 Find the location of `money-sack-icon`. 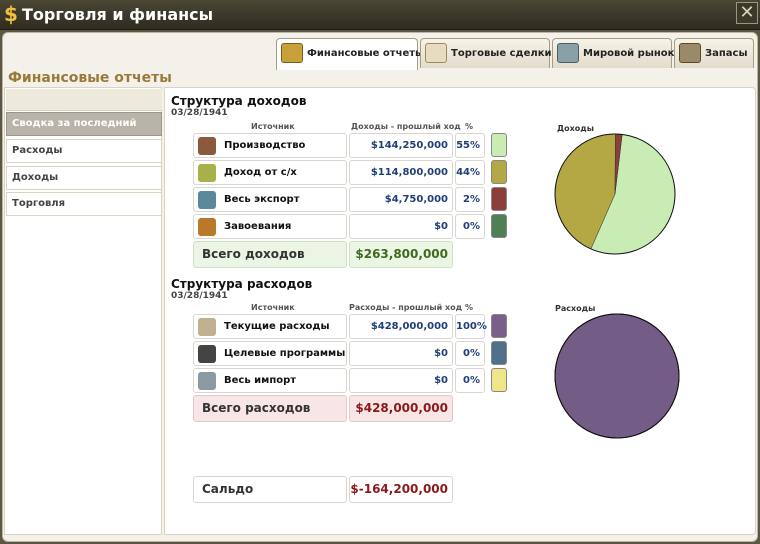

money-sack-icon is located at coordinates (207, 227).